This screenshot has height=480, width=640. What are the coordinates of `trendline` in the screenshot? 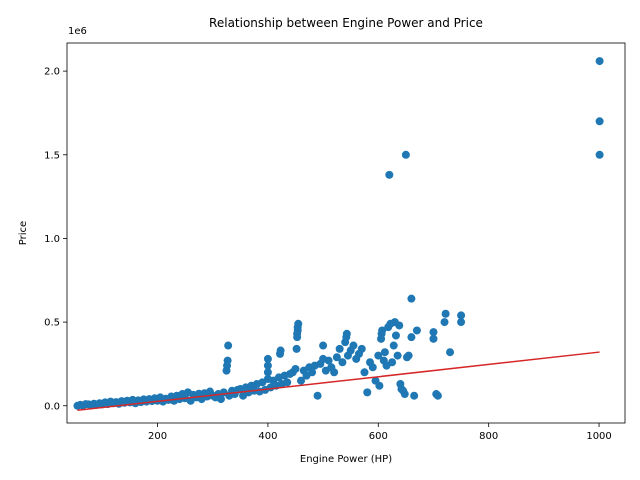 It's located at (338, 381).